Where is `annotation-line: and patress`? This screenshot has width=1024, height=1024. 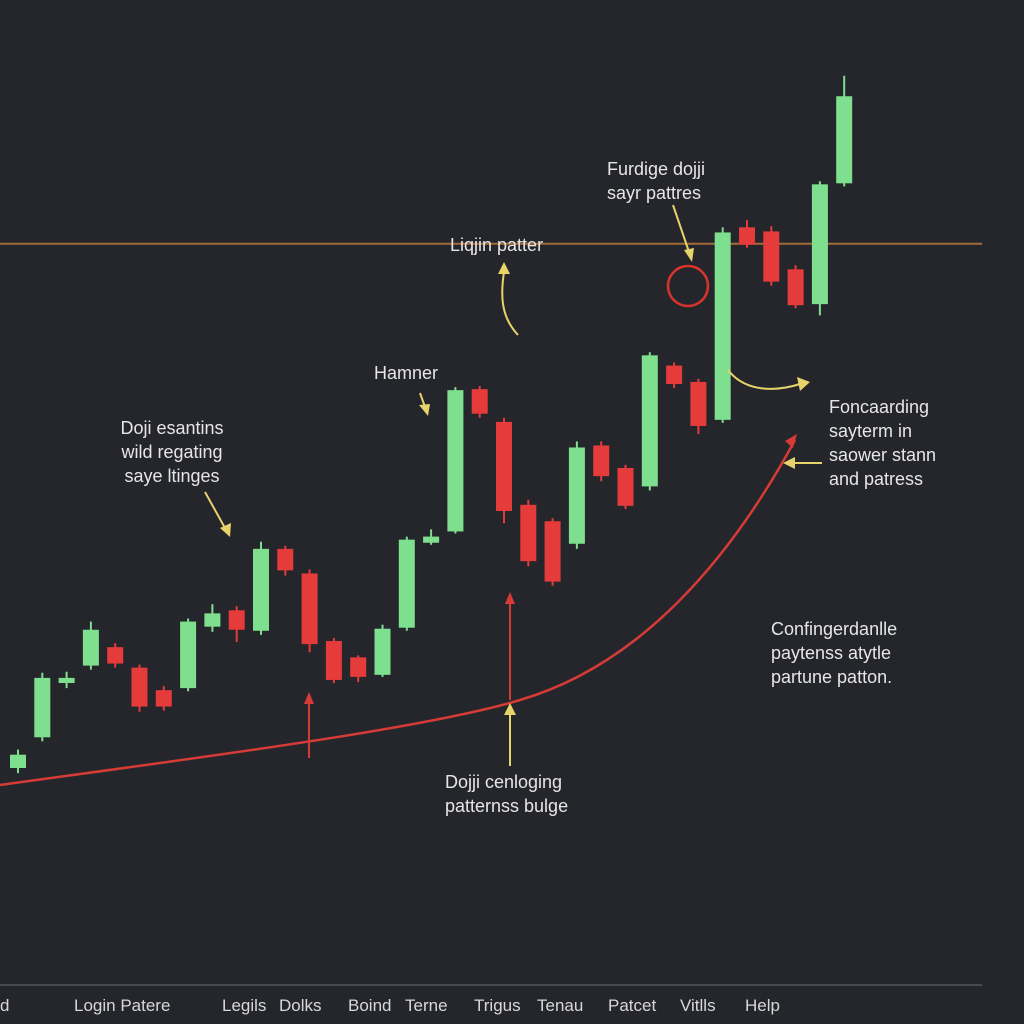 annotation-line: and patress is located at coordinates (876, 479).